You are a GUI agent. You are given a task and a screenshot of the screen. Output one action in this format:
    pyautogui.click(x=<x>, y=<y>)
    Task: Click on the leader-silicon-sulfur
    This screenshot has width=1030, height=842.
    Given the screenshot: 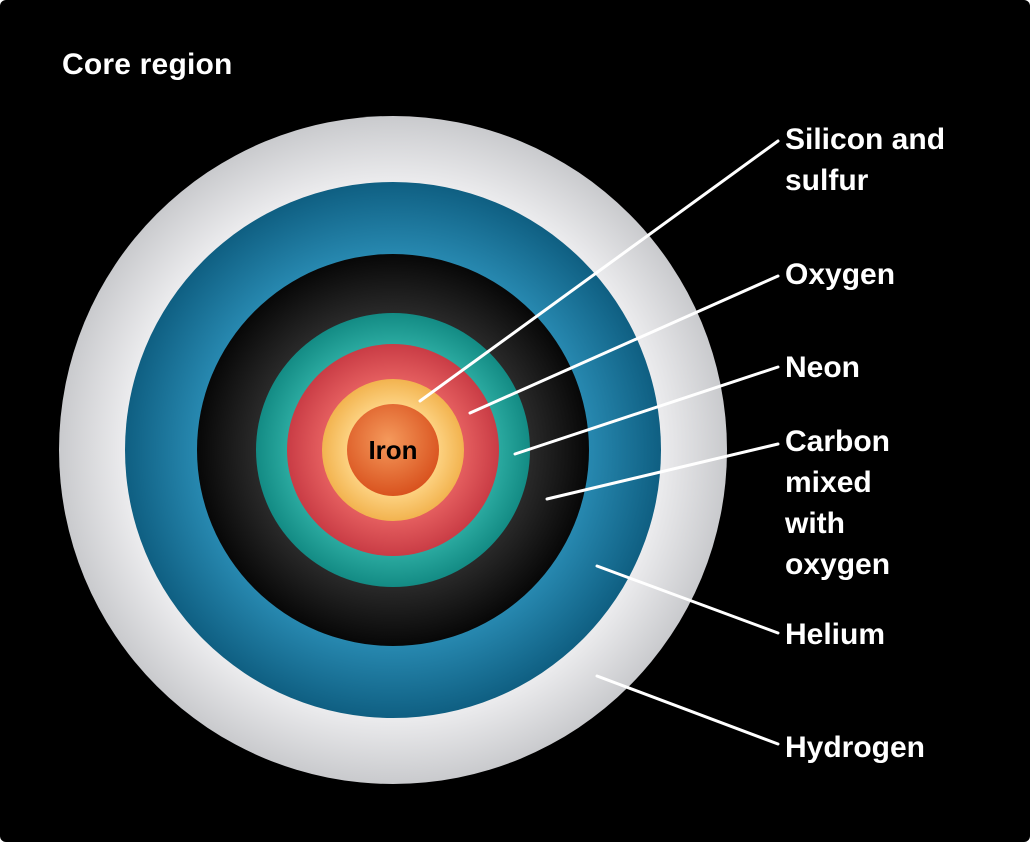 What is the action you would take?
    pyautogui.click(x=599, y=271)
    